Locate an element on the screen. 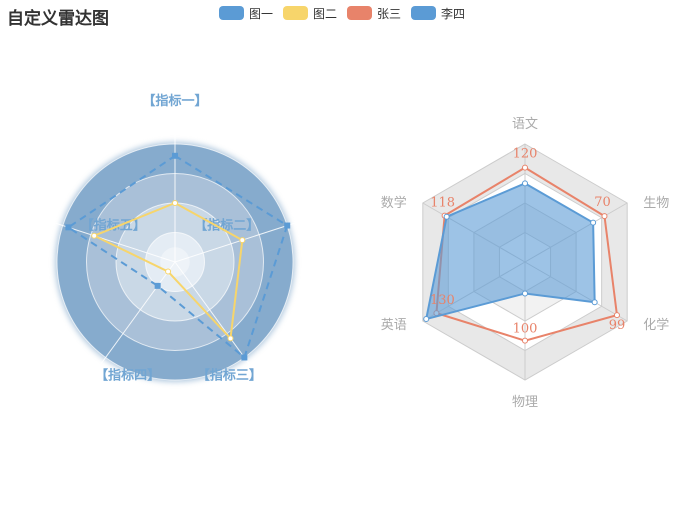 The width and height of the screenshot is (700, 525). radar-right-series-1-label-1: 120 is located at coordinates (525, 154).